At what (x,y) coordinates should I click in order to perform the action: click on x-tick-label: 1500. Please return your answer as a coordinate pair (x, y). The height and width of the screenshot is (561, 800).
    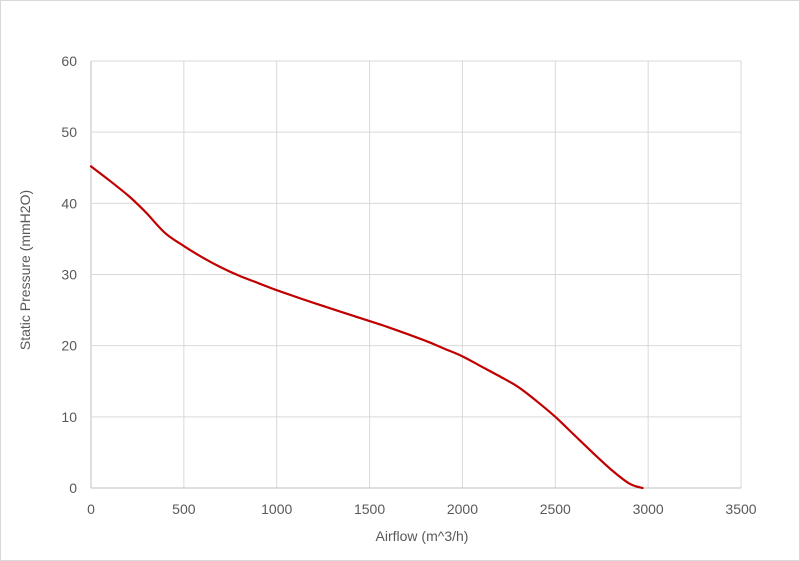
    Looking at the image, I should click on (369, 509).